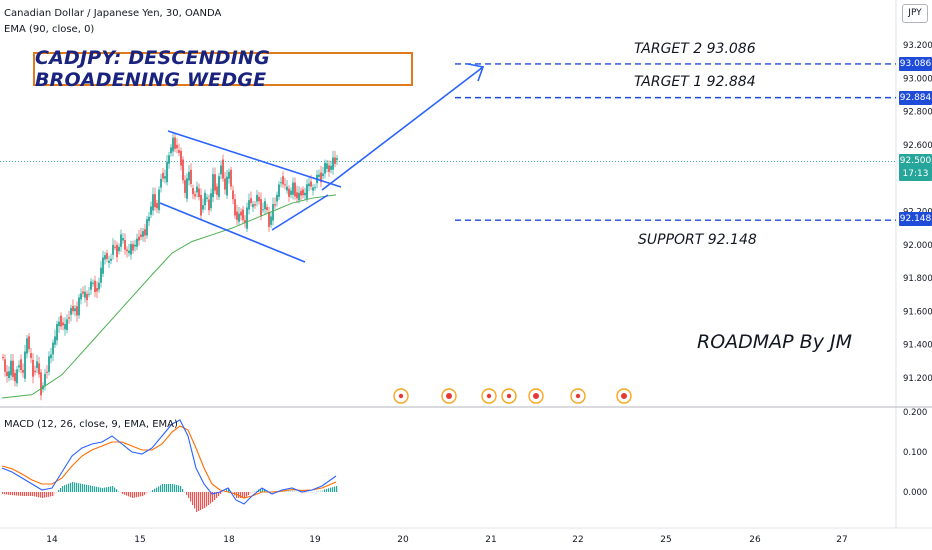  I want to click on time-axis-label: 26, so click(755, 540).